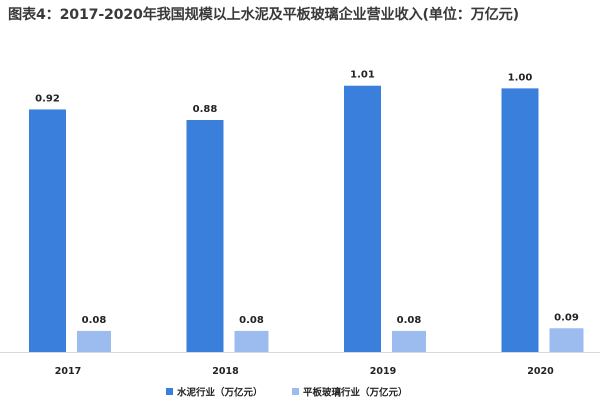  What do you see at coordinates (566, 317) in the screenshot?
I see `data-label-glass: 0.09` at bounding box center [566, 317].